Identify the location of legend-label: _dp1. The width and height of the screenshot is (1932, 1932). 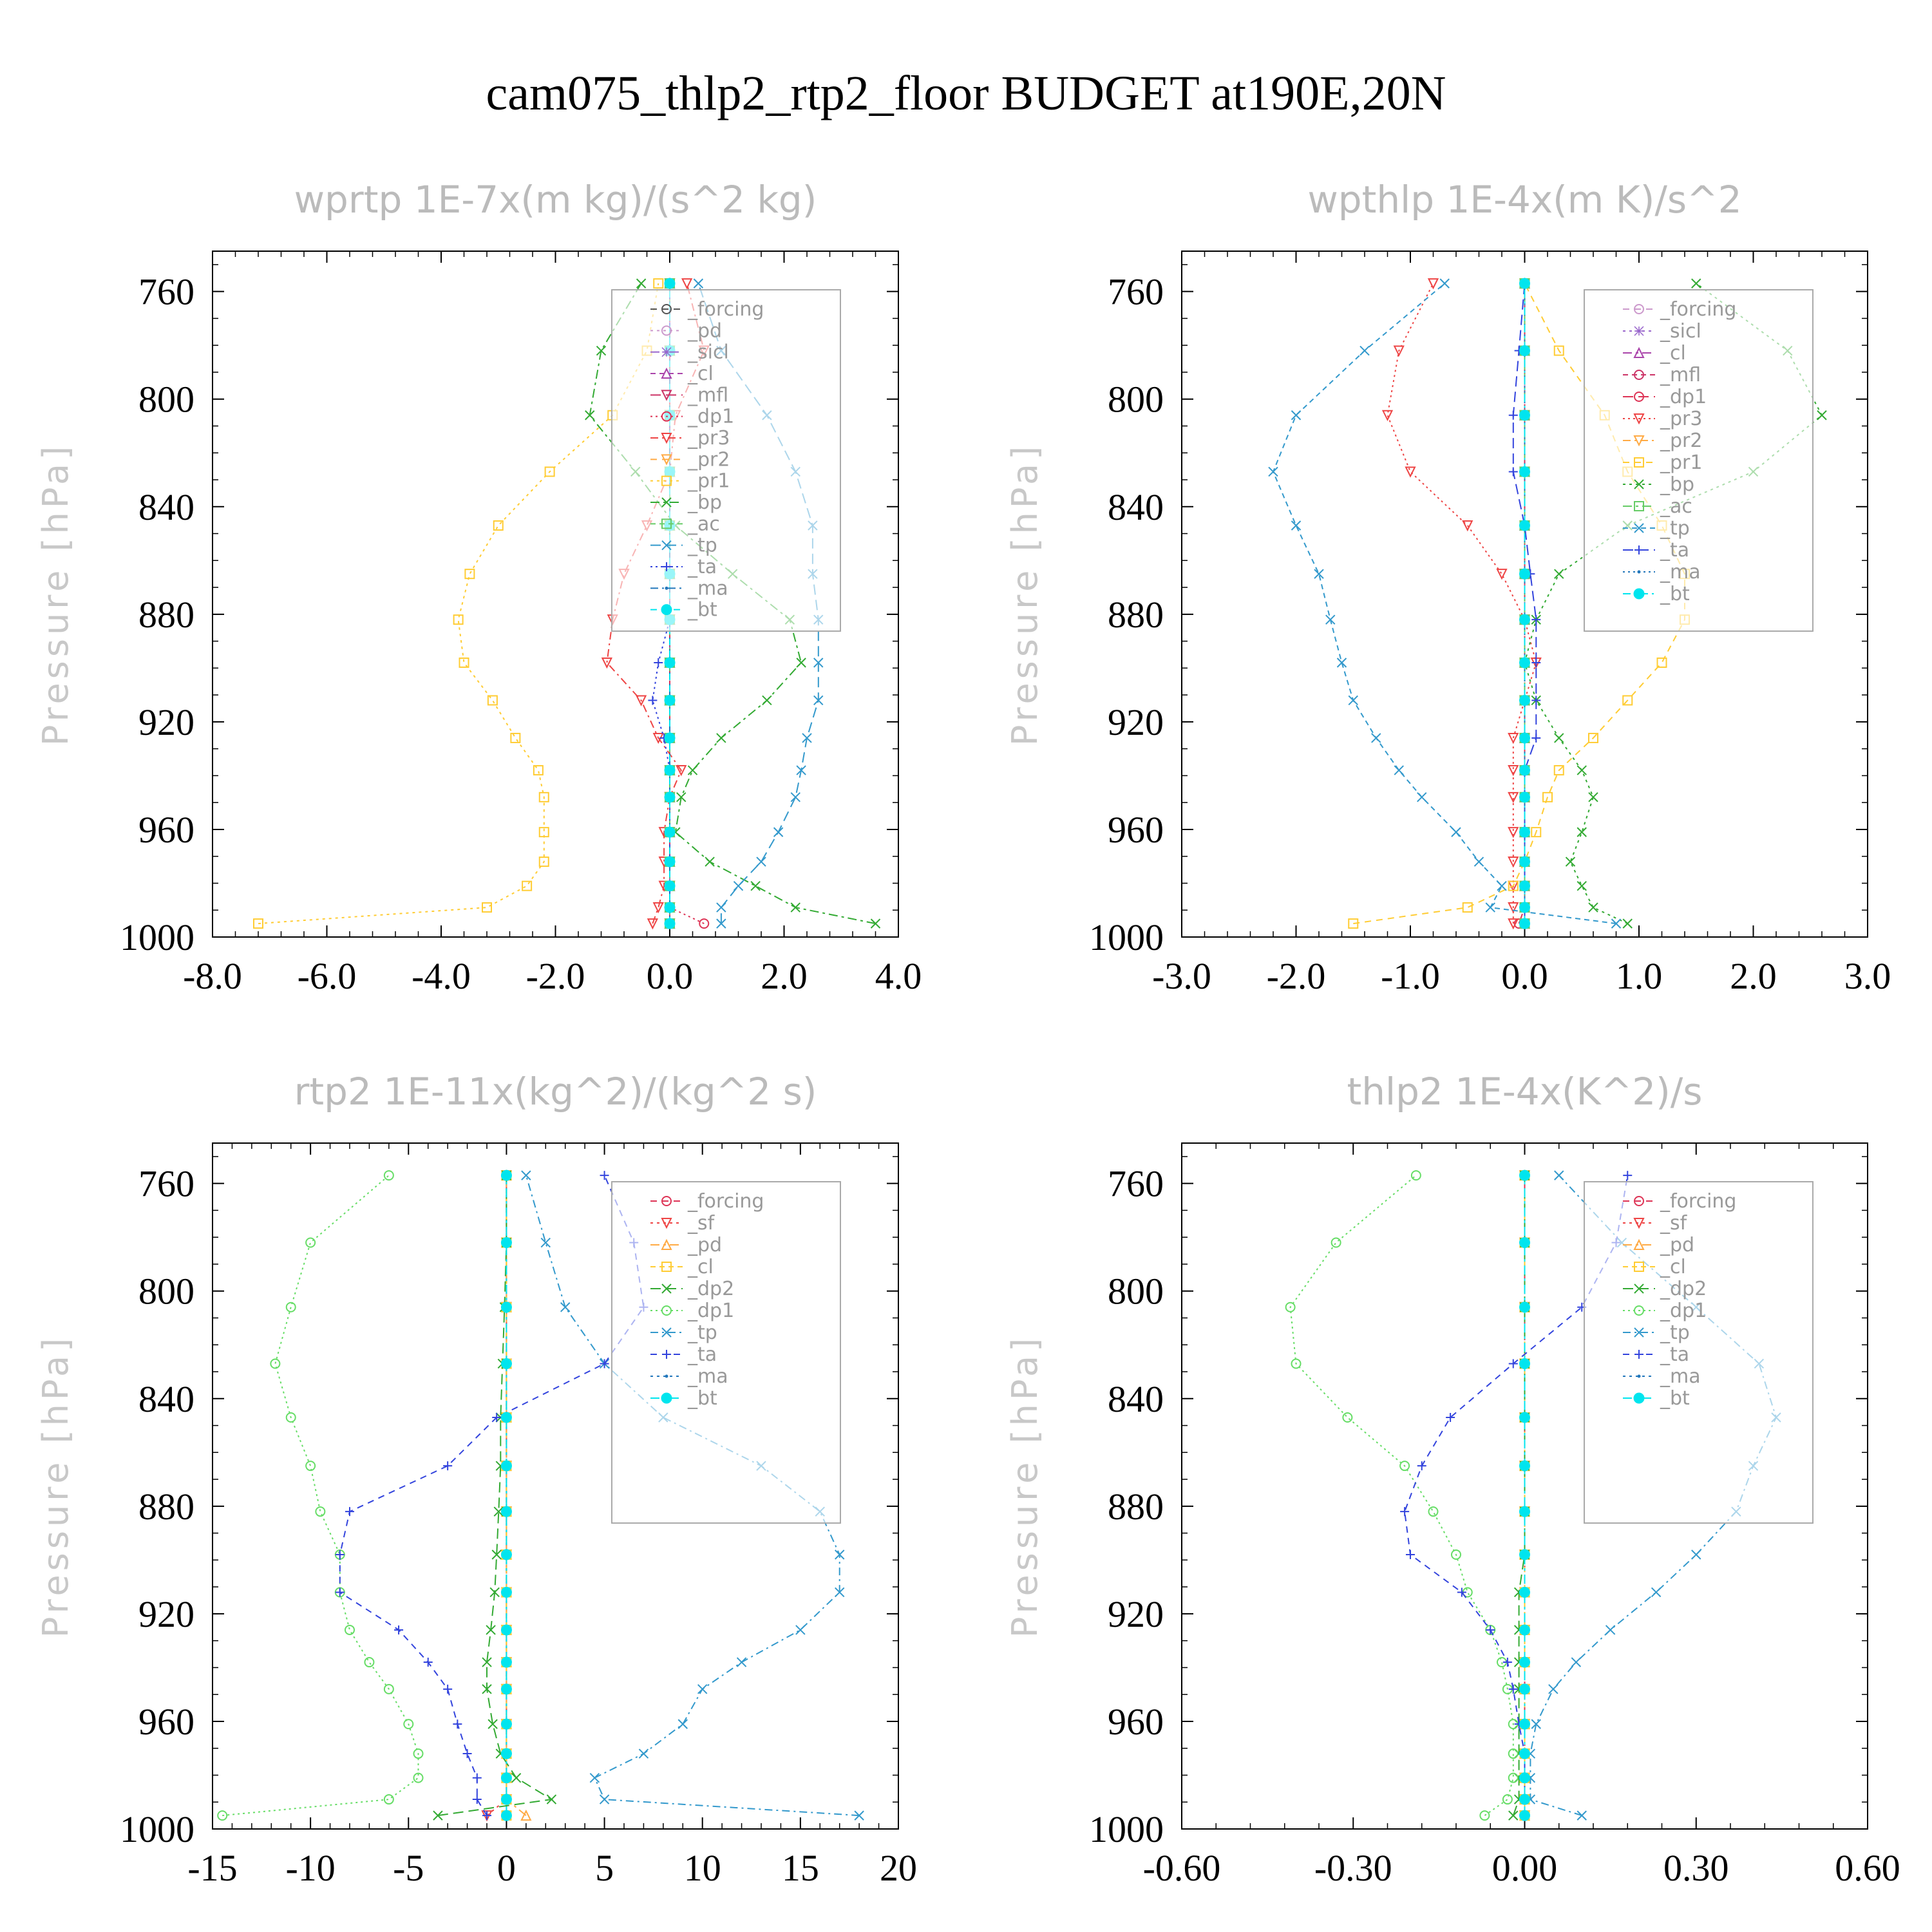
(1684, 397).